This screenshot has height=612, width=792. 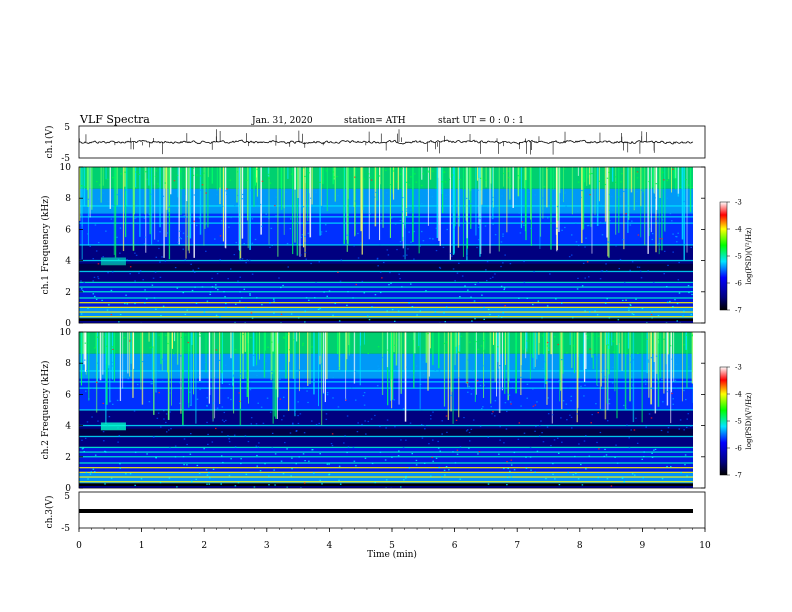 I want to click on y-tick-label: 2, so click(x=68, y=293).